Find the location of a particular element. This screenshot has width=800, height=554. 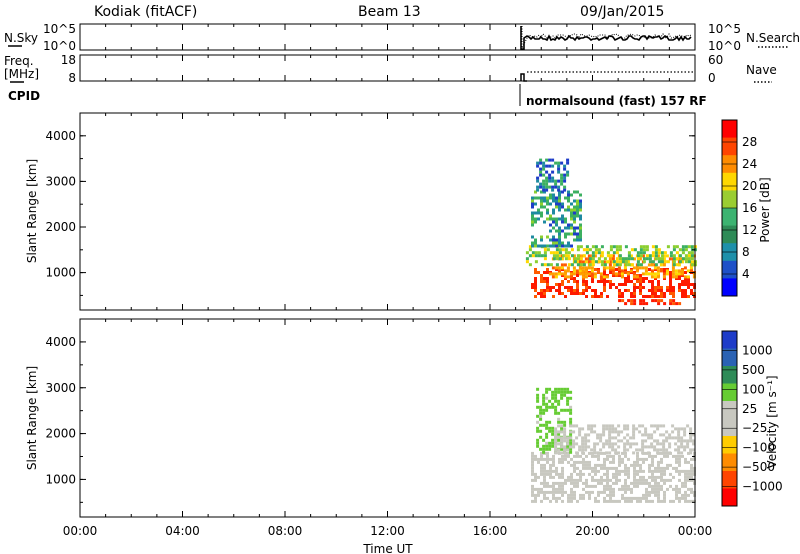

velocity-colorbar-tick: −25 is located at coordinates (754, 428).